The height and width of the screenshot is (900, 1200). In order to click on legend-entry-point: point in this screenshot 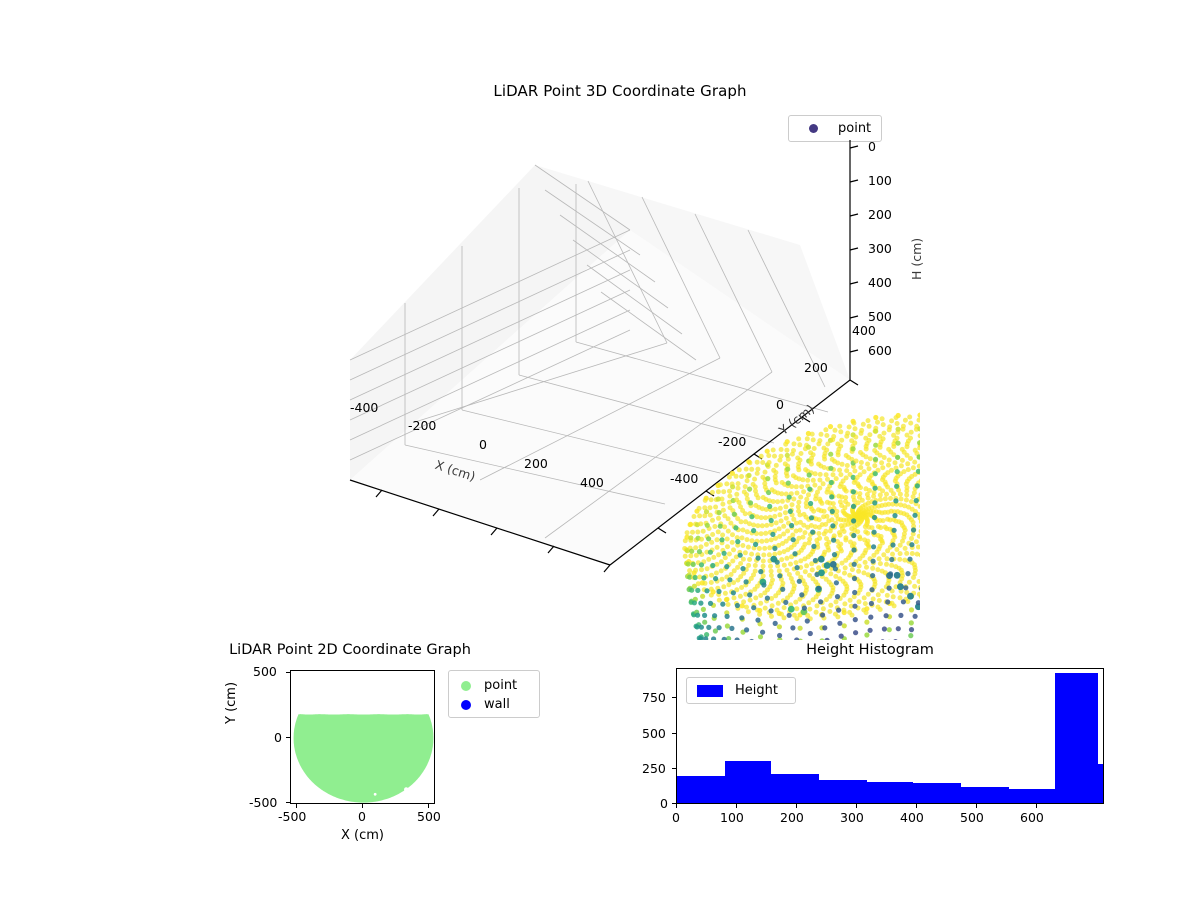, I will do `click(494, 685)`.